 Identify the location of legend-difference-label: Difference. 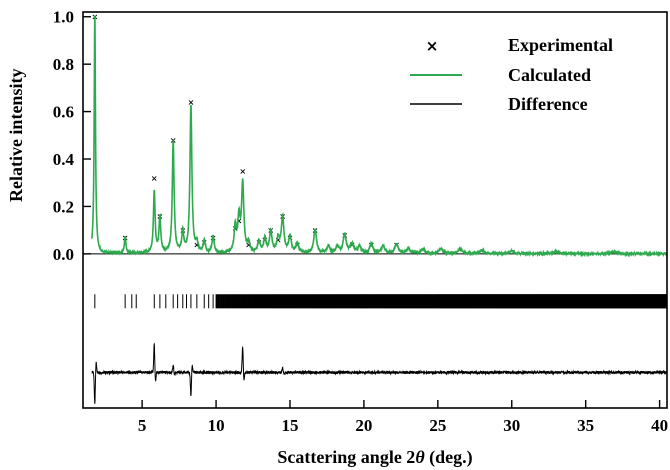
(548, 104).